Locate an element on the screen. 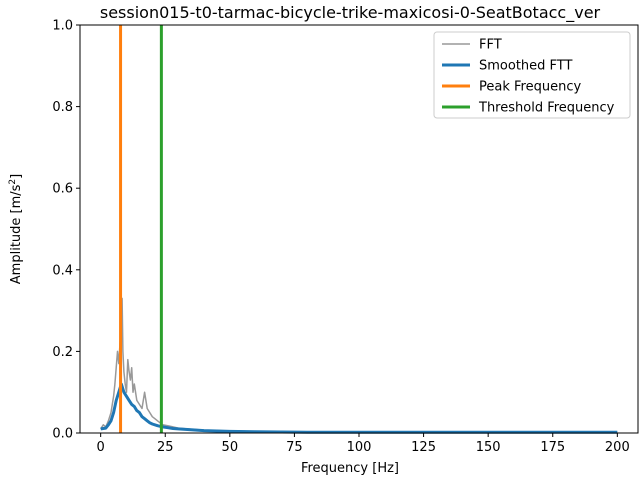  y-axis: 0.0 0.2 0.4 0.6 0.8 1.0 is located at coordinates (66, 230).